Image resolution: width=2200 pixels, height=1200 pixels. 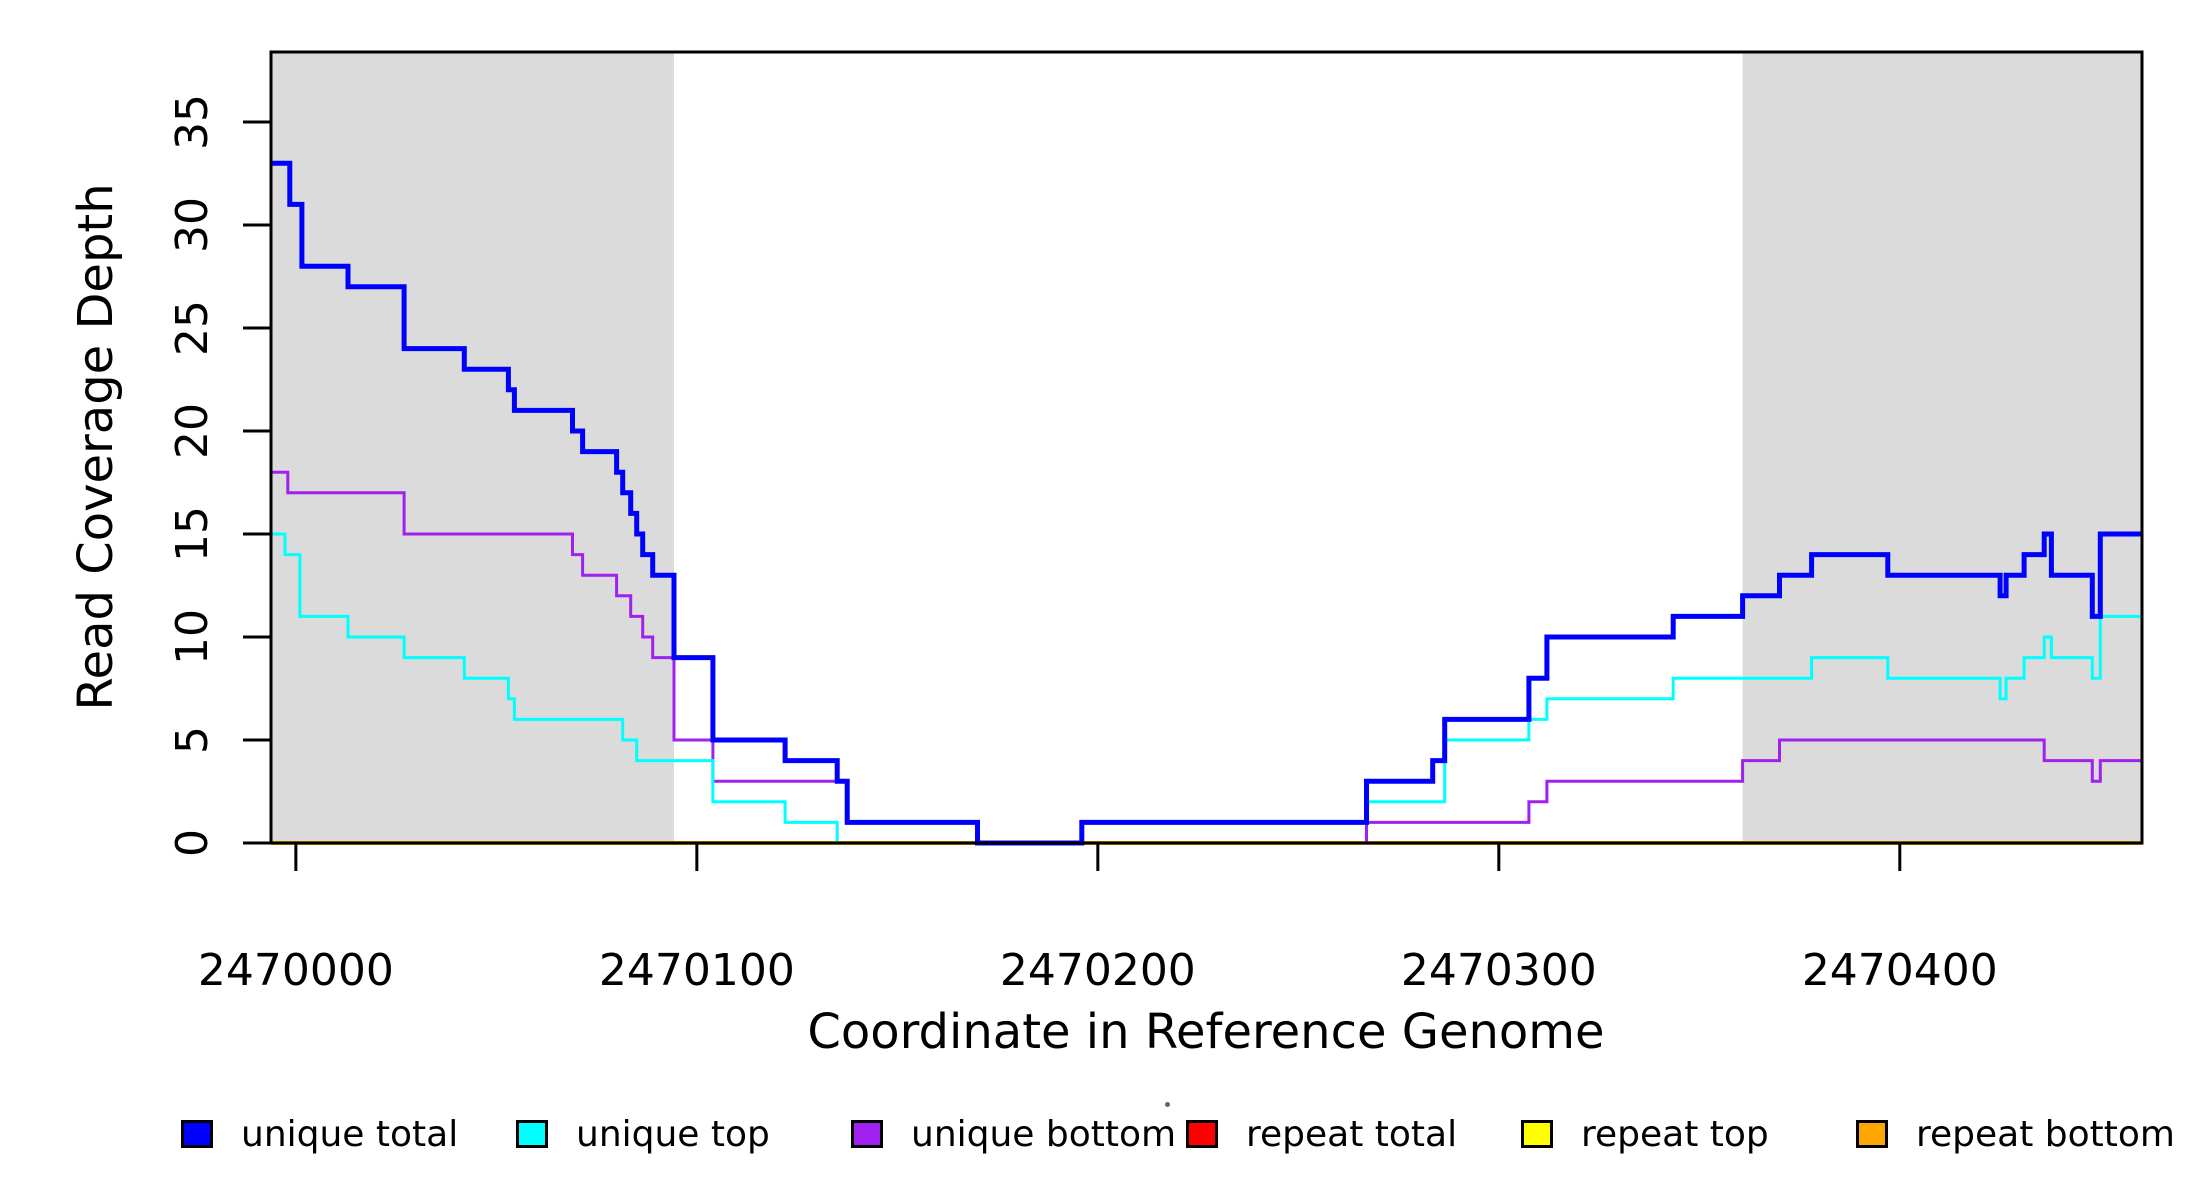 I want to click on x-tick-label: 2470000, so click(x=296, y=970).